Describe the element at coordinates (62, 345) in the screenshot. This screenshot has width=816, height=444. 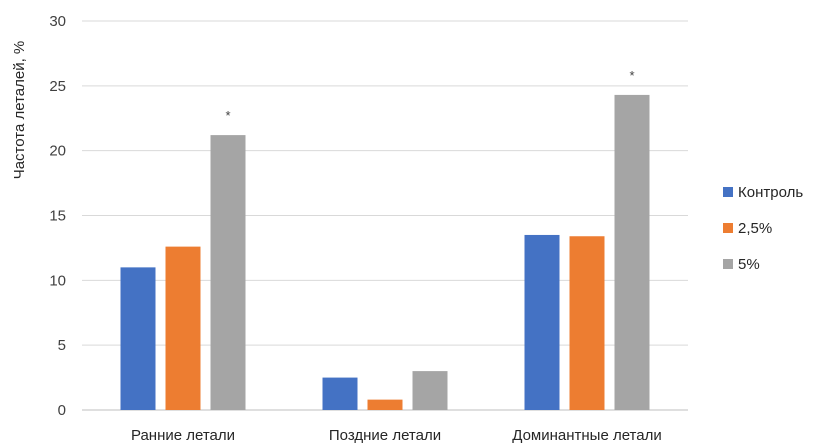
I see `y-tick-label: 5` at that location.